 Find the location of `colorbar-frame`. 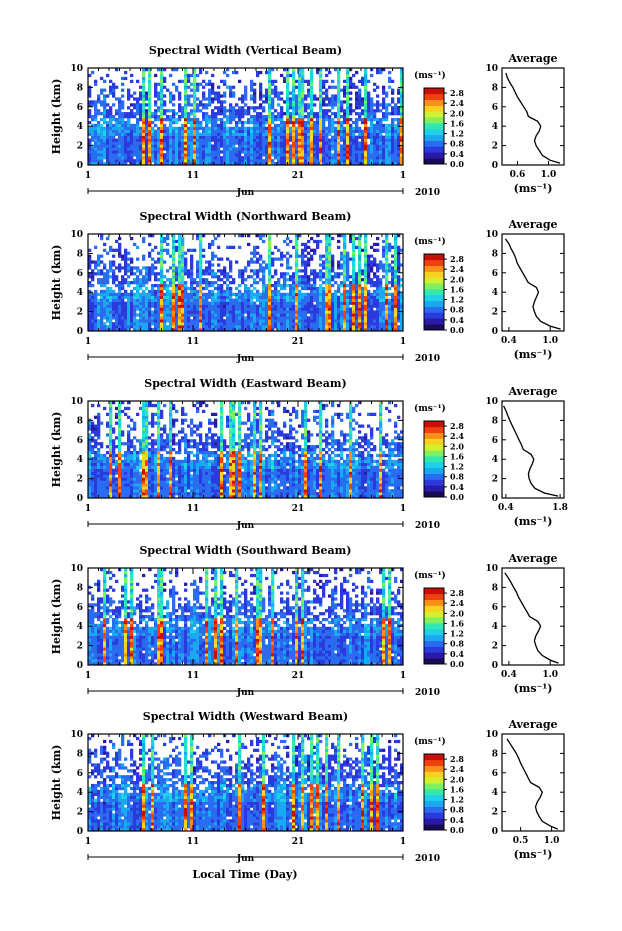

colorbar-frame is located at coordinates (434, 626).